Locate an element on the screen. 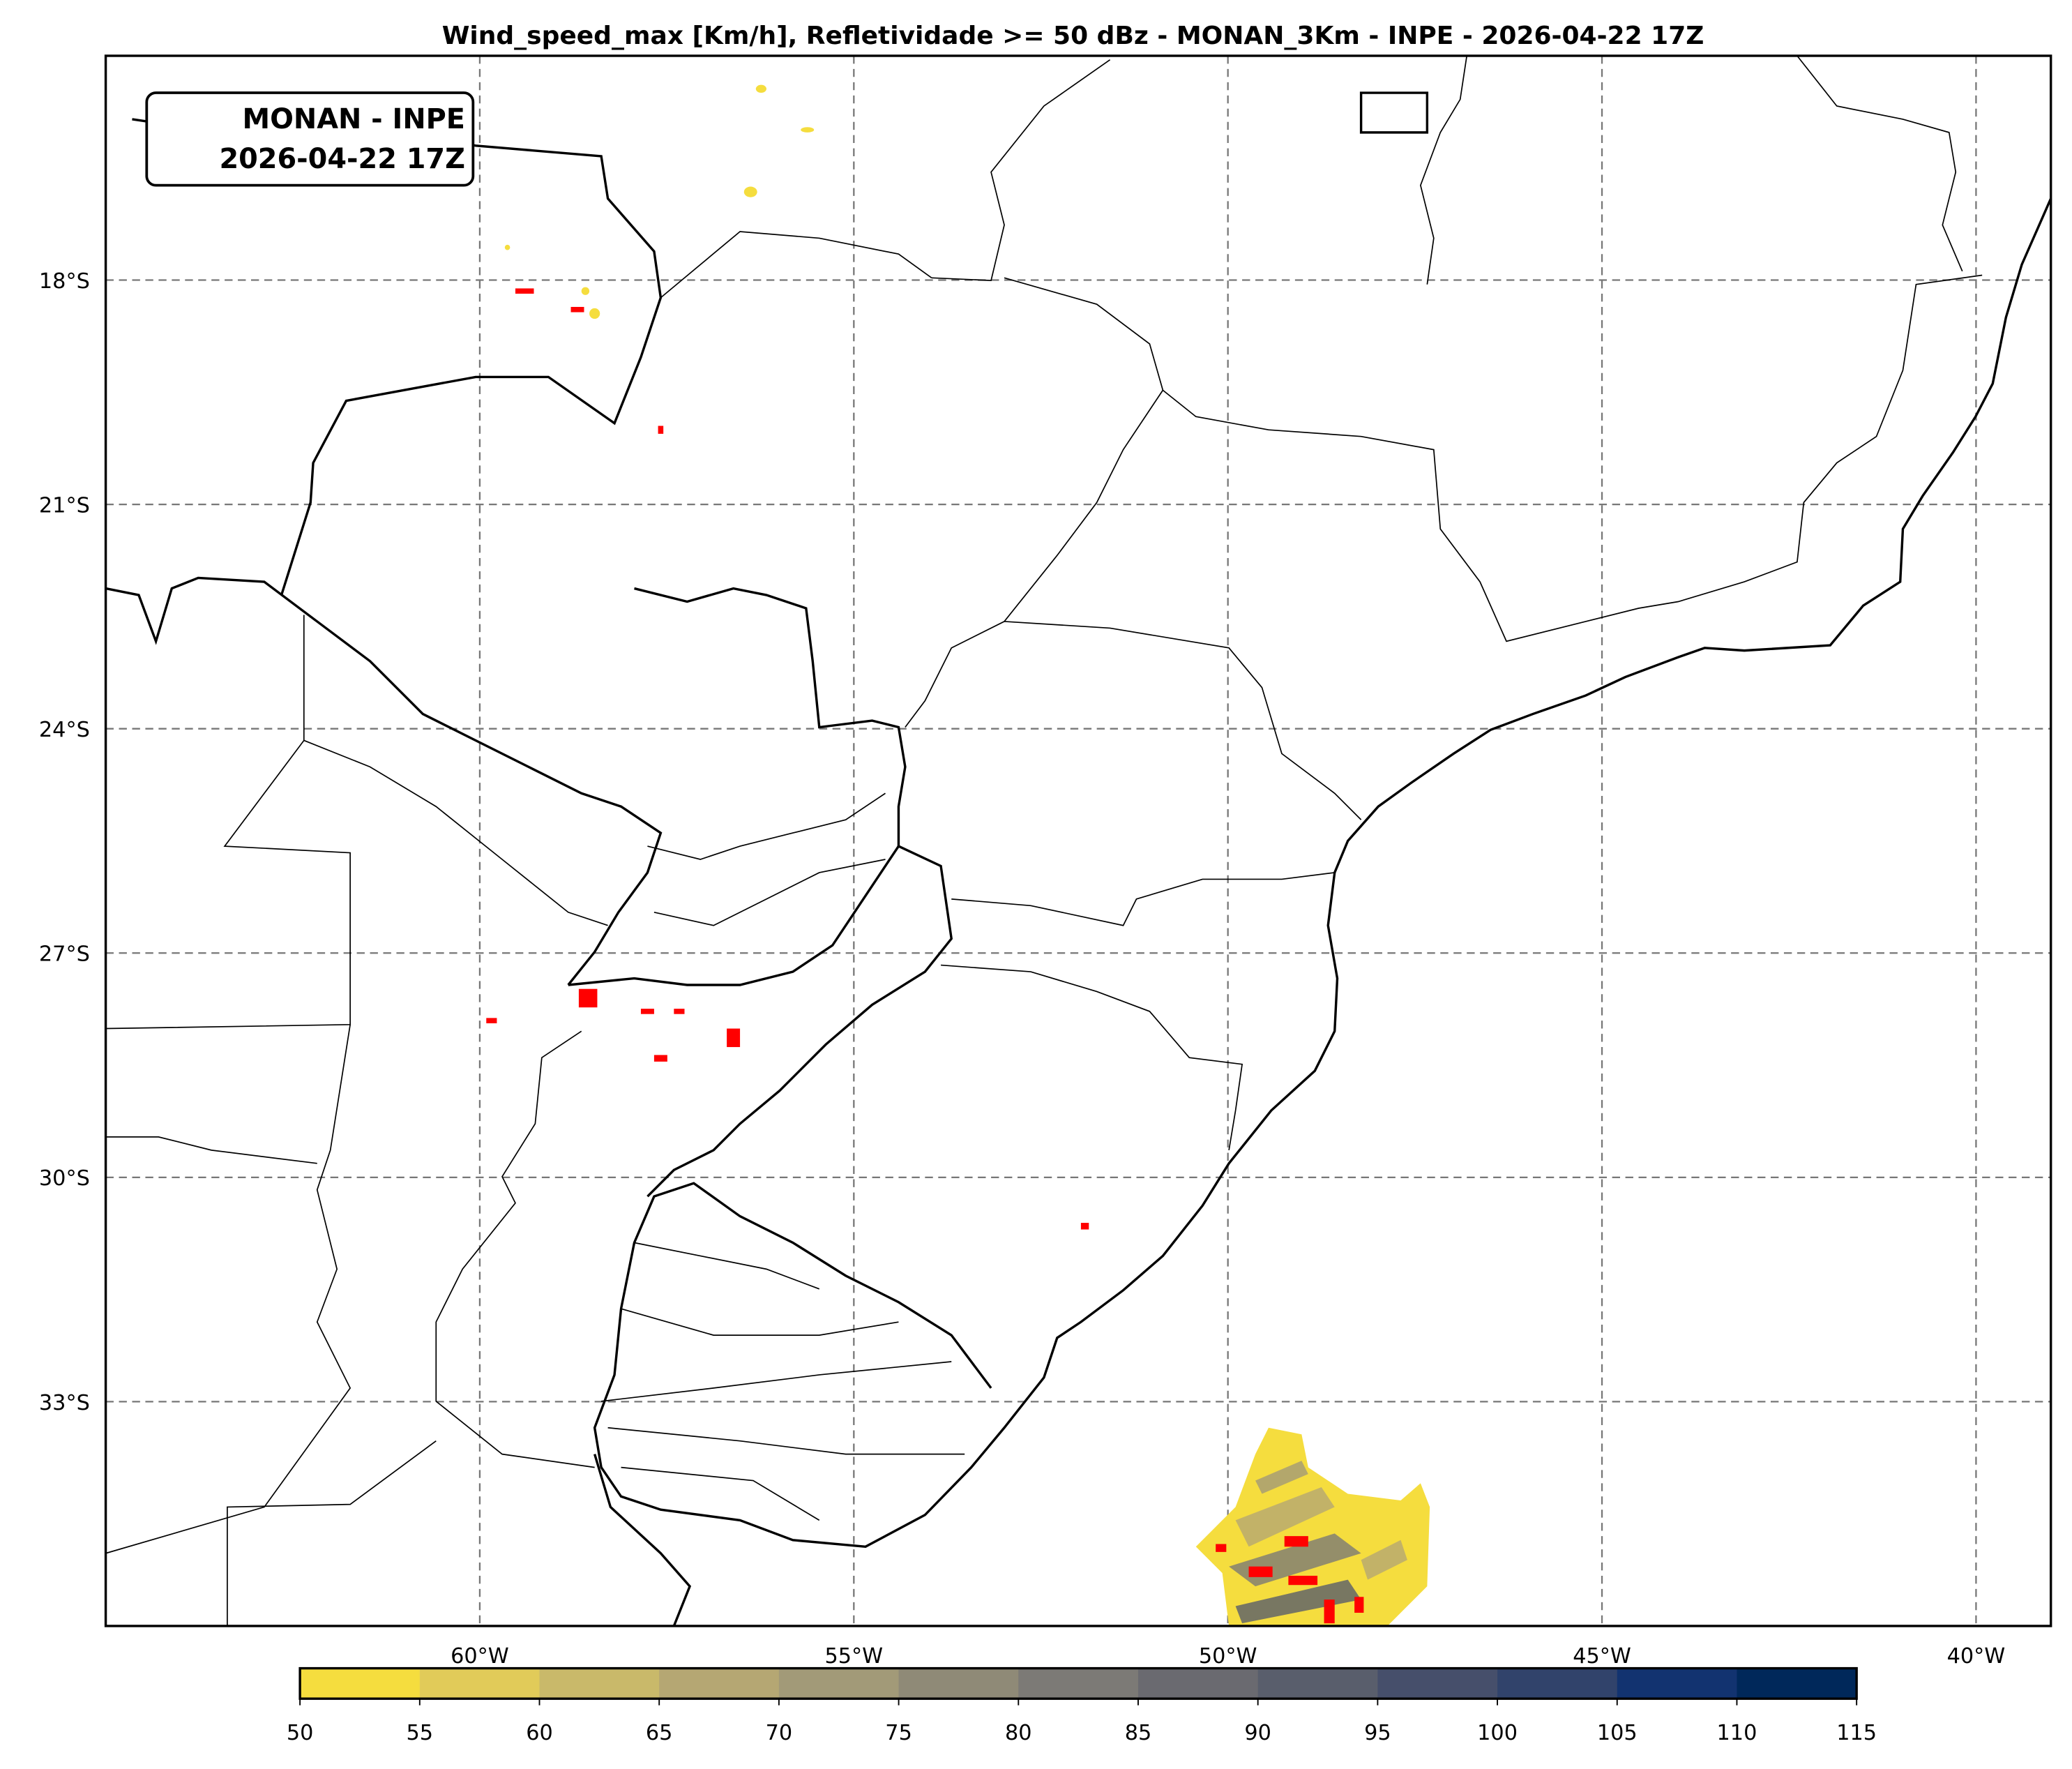 The height and width of the screenshot is (1769, 2072). label-box-line1: MONAN - INPE is located at coordinates (354, 119).